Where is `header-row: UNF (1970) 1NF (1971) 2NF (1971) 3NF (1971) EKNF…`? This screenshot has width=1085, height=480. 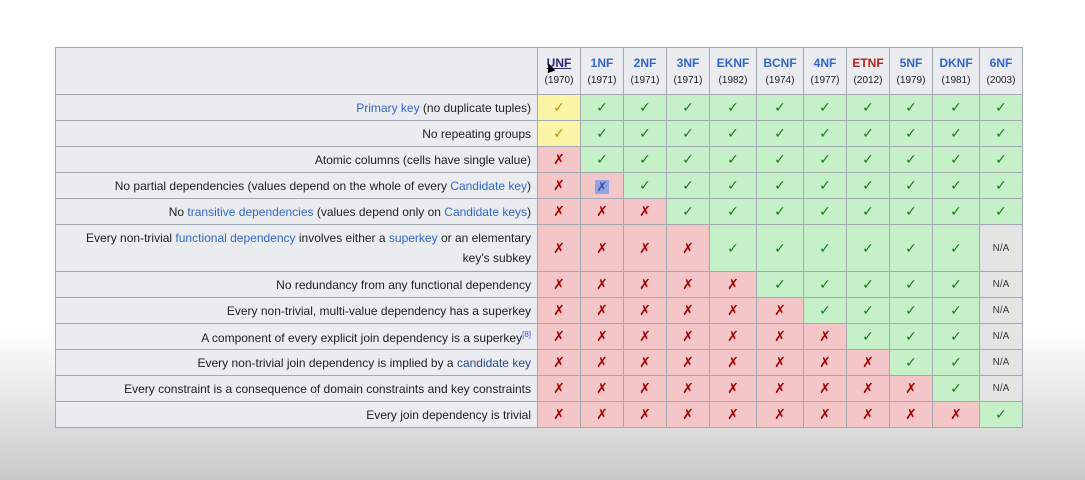 header-row: UNF (1970) 1NF (1971) 2NF (1971) 3NF (1971) EKNF… is located at coordinates (539, 71).